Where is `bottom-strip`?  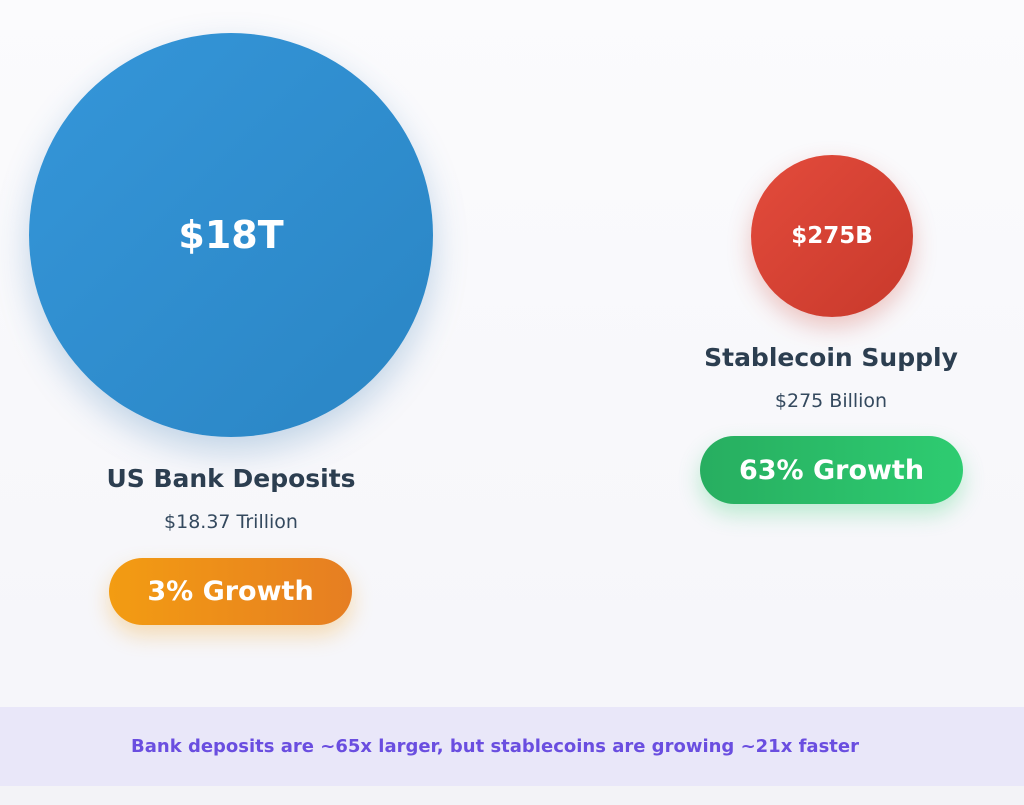 bottom-strip is located at coordinates (512, 795).